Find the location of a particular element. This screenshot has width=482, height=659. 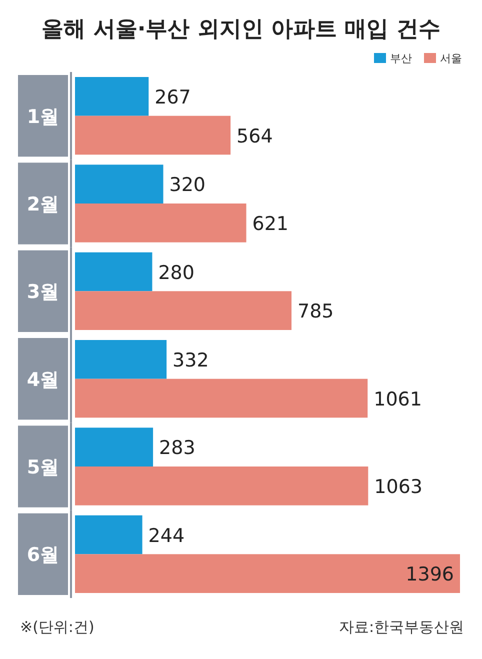

data-label: 320 is located at coordinates (187, 185).